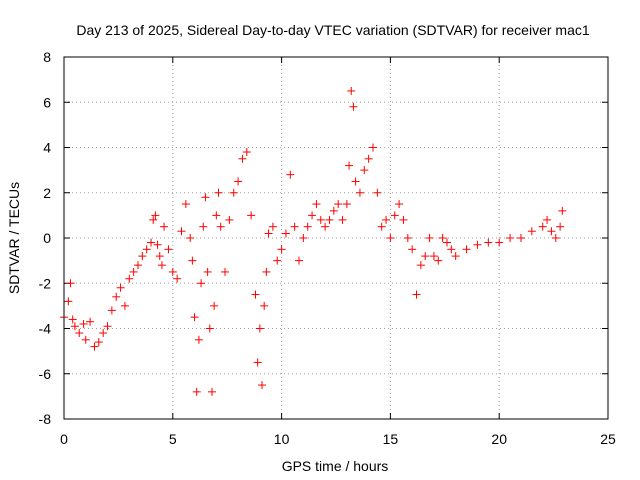 This screenshot has height=480, width=640. Describe the element at coordinates (47, 57) in the screenshot. I see `y-tick-label: 8` at that location.